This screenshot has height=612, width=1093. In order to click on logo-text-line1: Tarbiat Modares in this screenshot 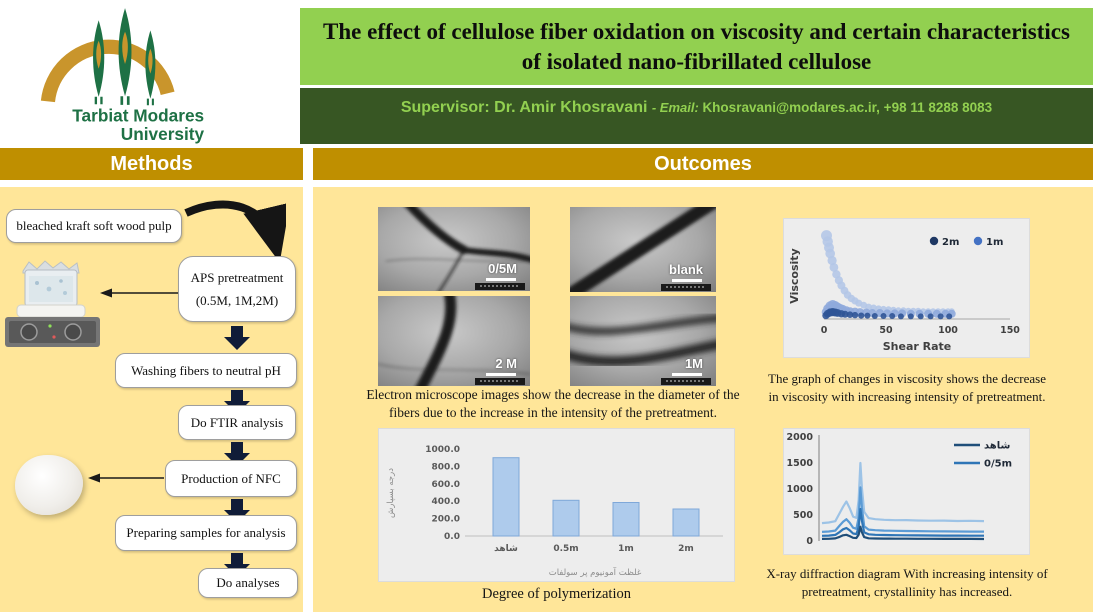, I will do `click(138, 116)`.